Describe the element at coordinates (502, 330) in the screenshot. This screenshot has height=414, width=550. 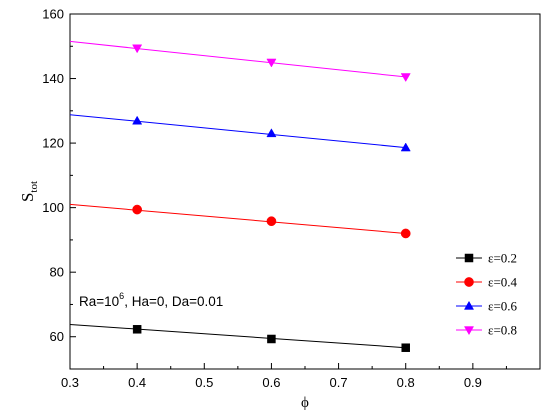
I see `legend-label: ε=0.8` at that location.